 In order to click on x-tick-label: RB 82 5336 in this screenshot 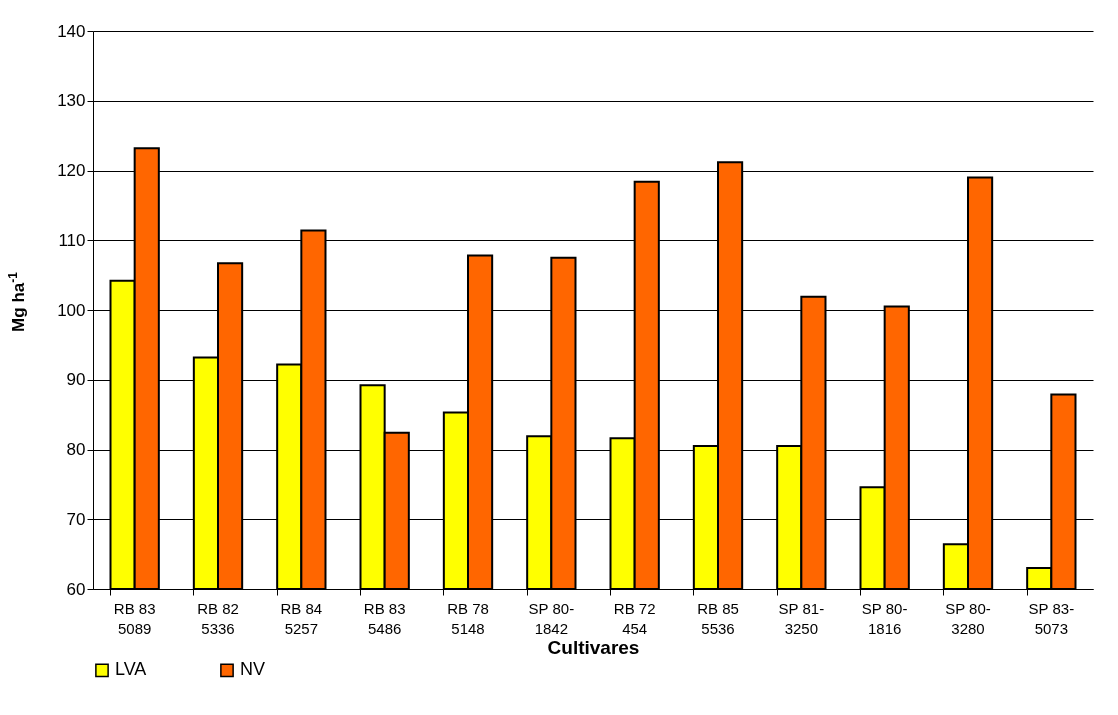, I will do `click(218, 618)`.